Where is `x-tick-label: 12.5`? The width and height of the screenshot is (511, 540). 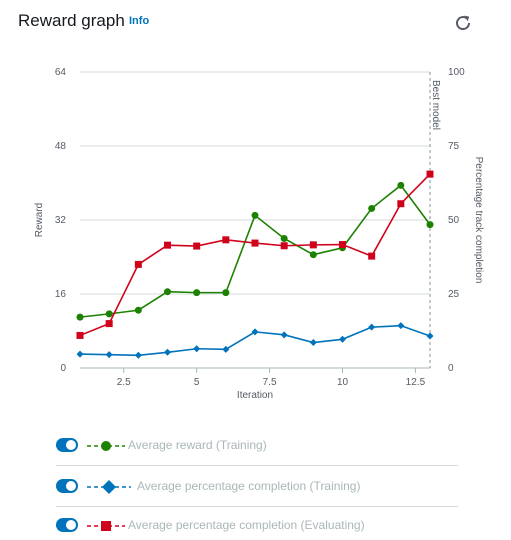 x-tick-label: 12.5 is located at coordinates (416, 382).